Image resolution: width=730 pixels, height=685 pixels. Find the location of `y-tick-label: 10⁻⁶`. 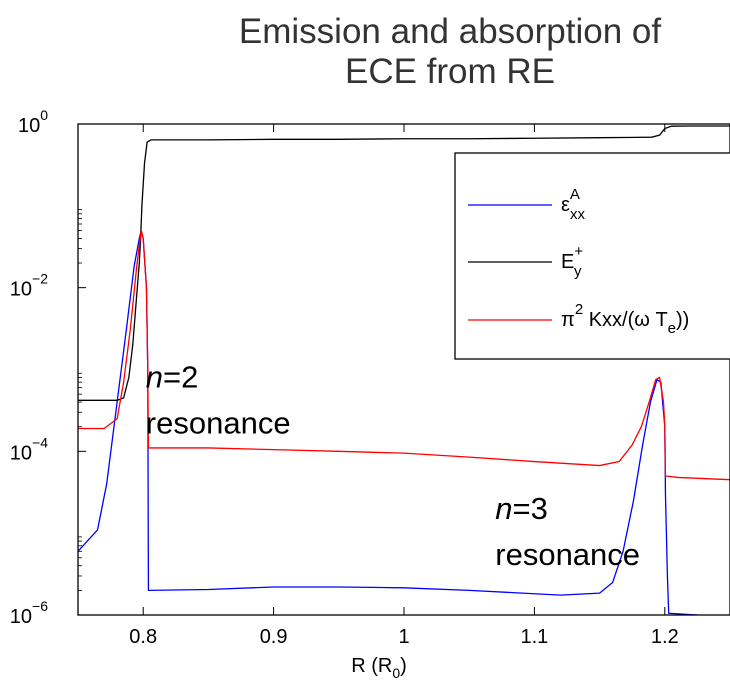

y-tick-label: 10⁻⁶ is located at coordinates (29, 613).